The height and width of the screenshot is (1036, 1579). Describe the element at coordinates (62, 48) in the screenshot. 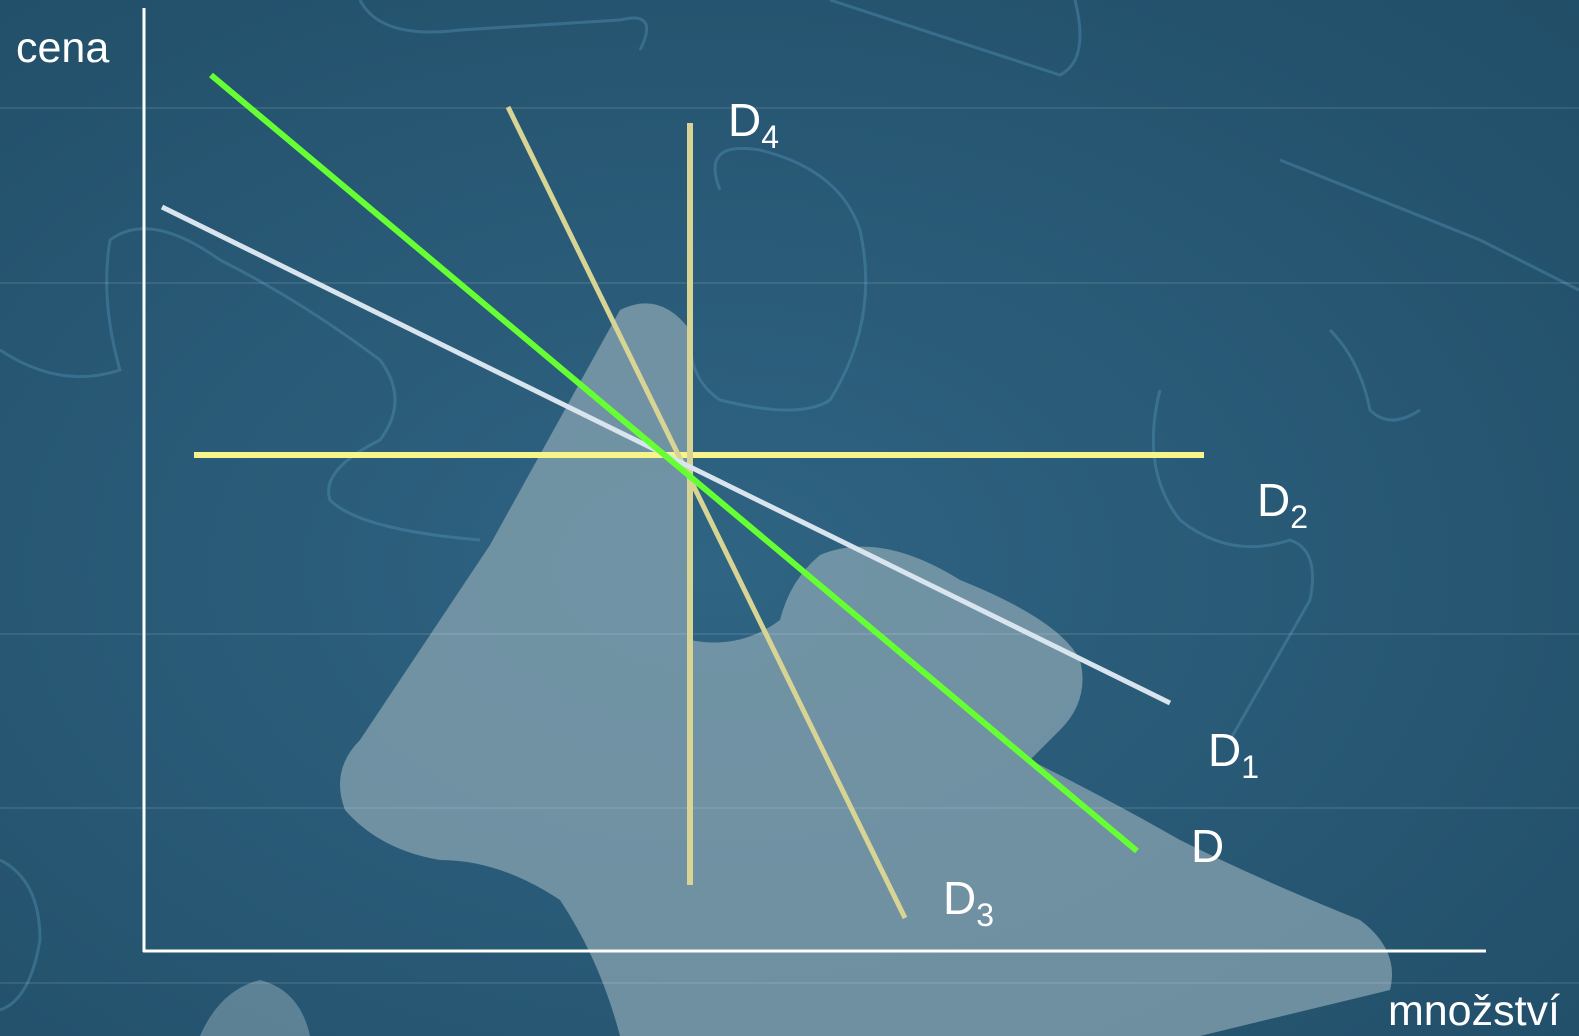

I see `y-axis-label: cena` at that location.